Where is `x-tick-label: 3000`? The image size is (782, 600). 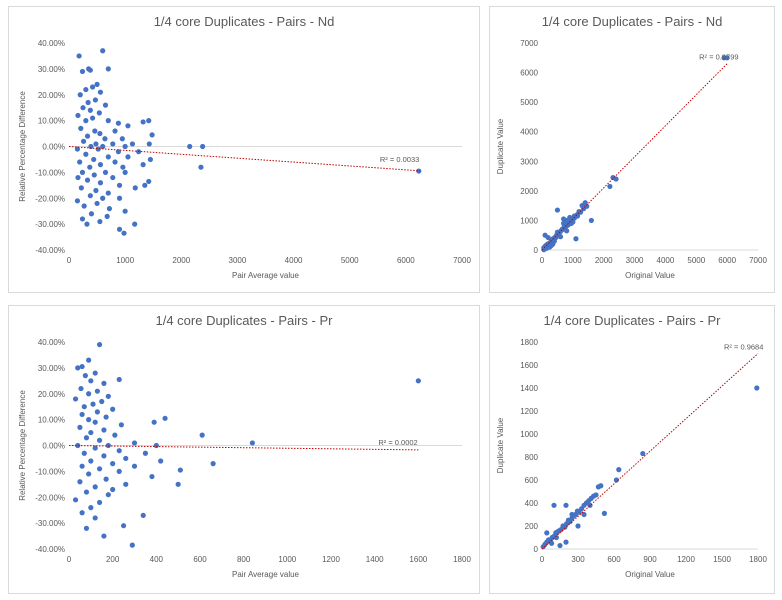 x-tick-label: 3000 is located at coordinates (238, 260).